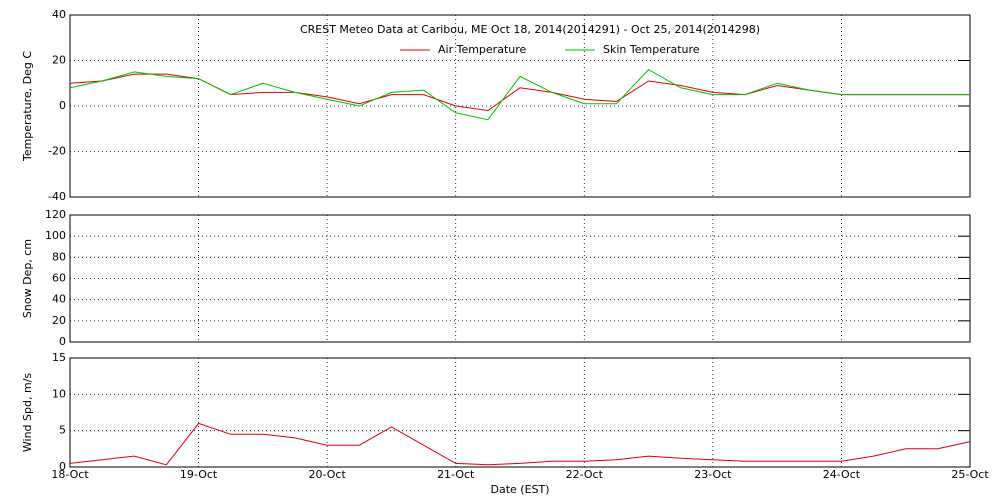  Describe the element at coordinates (70, 474) in the screenshot. I see `x-tick-label: 18-Oct` at that location.